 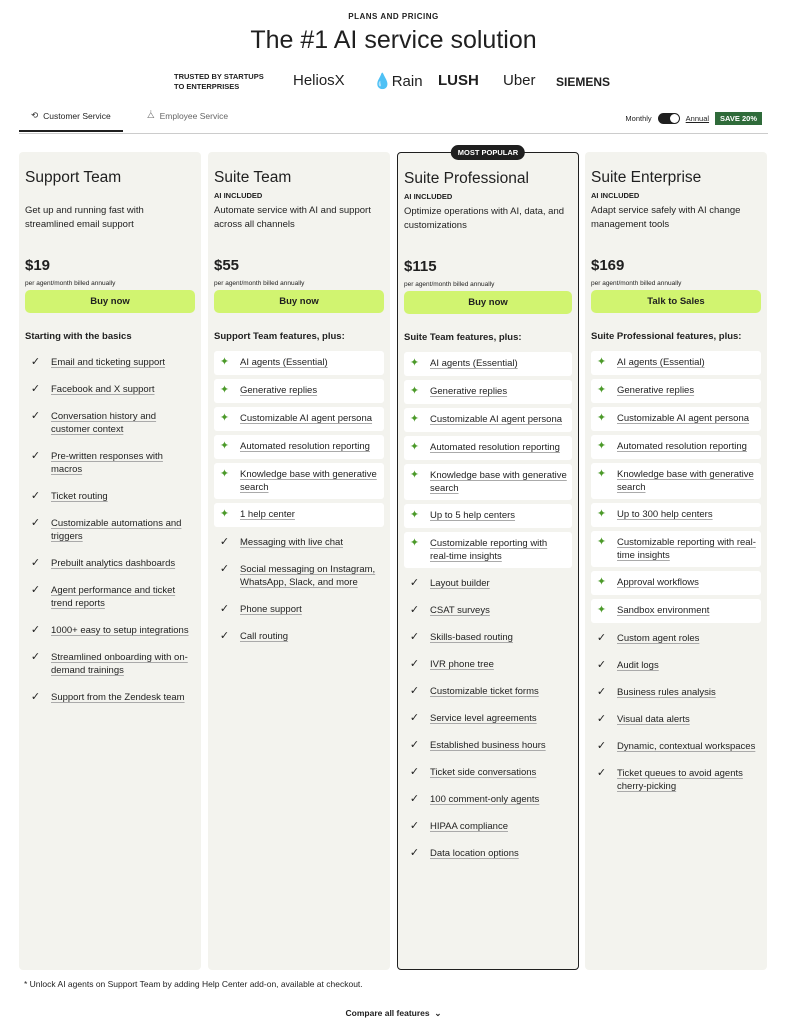 I want to click on feature-item: ✦ Customizable AI agent persona, so click(x=676, y=419).